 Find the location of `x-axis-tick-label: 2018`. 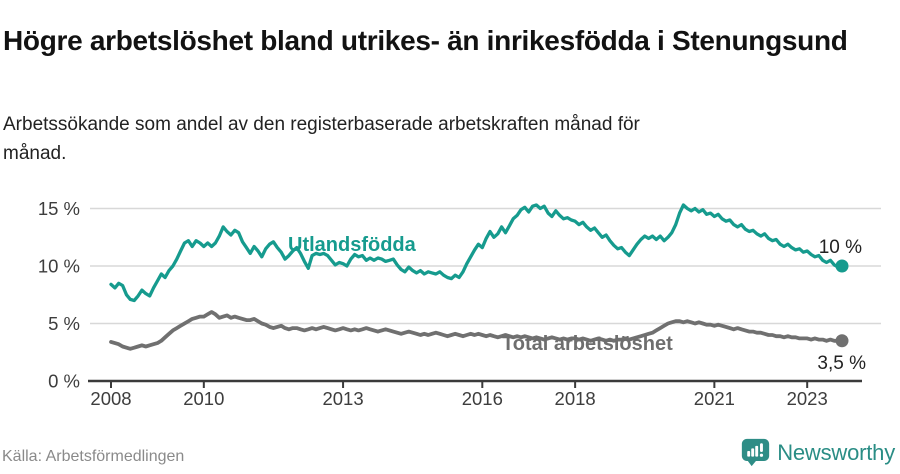

x-axis-tick-label: 2018 is located at coordinates (575, 398).